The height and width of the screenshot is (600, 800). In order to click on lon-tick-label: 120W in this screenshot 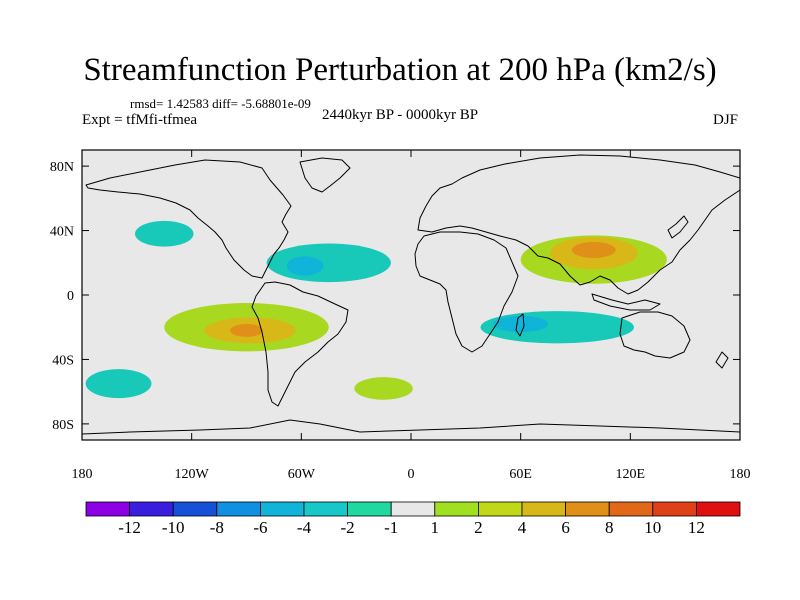, I will do `click(192, 474)`.